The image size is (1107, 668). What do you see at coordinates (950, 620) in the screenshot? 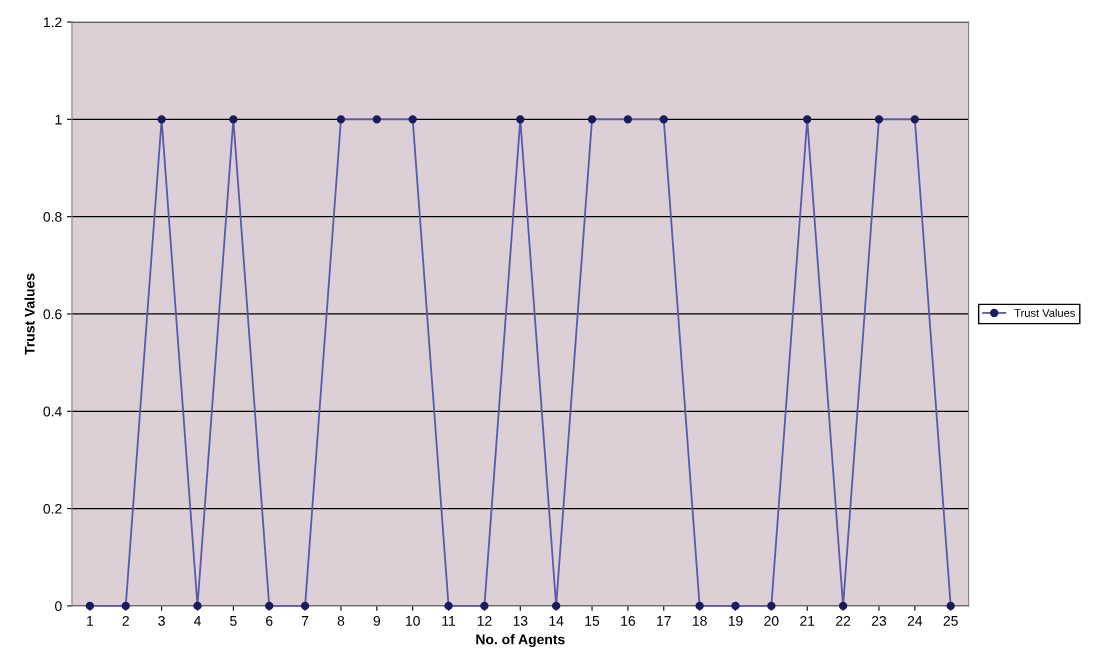
I see `x-tick-label: 25` at bounding box center [950, 620].